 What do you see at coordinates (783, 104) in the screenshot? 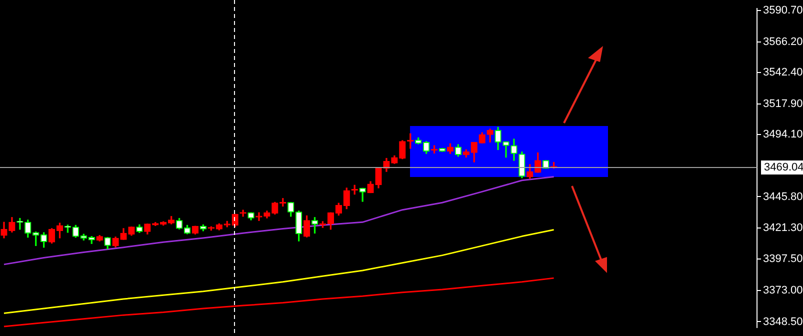
I see `y-tick-label: 3517.90` at bounding box center [783, 104].